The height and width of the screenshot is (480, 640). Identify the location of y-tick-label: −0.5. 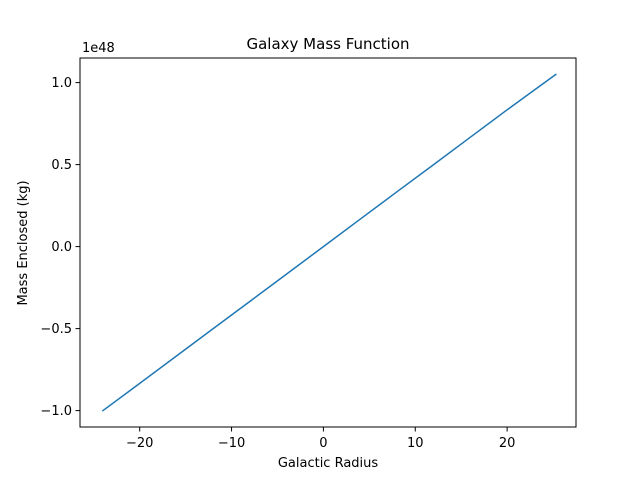
(56, 329).